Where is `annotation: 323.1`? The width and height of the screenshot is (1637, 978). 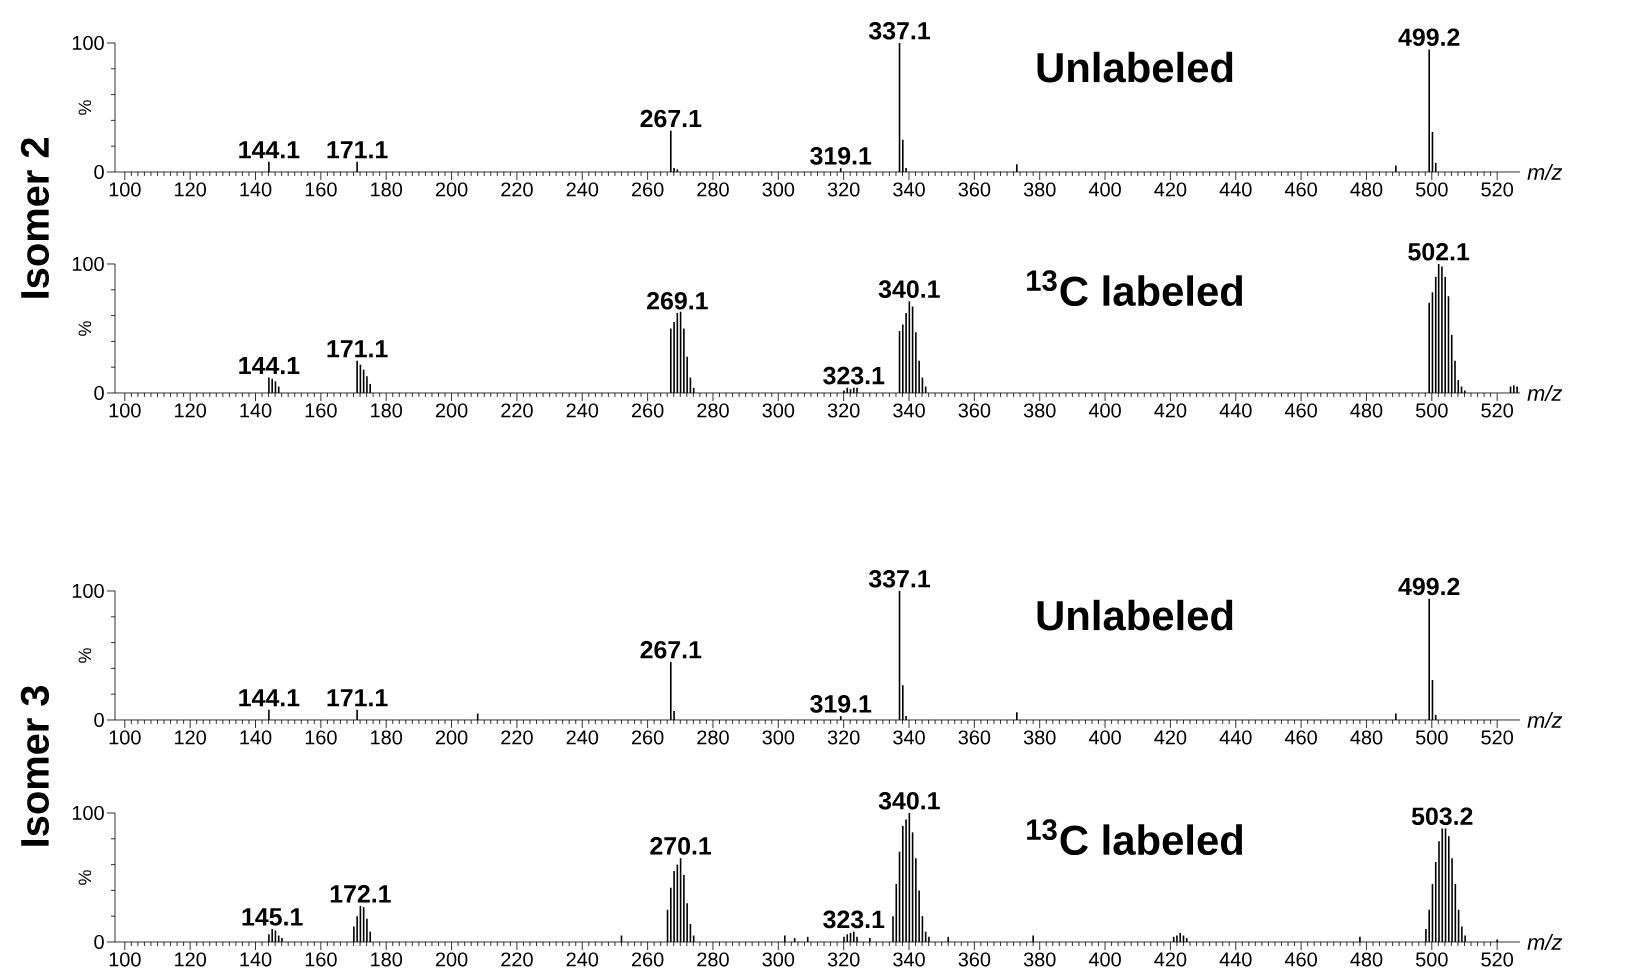
annotation: 323.1 is located at coordinates (854, 919).